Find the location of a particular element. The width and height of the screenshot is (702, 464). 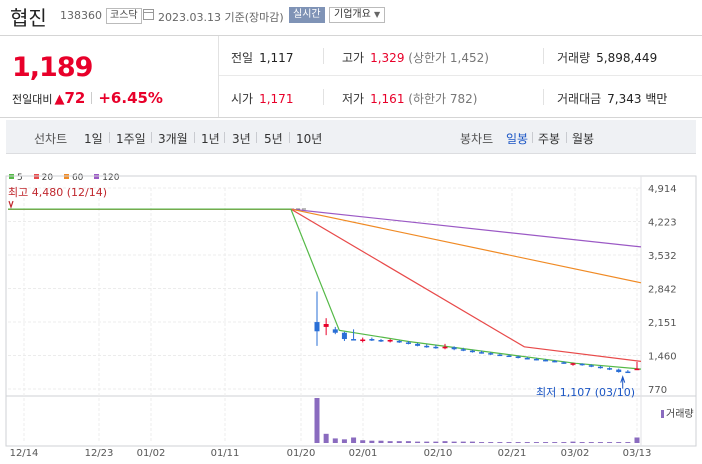

period-10y: 10년 is located at coordinates (309, 139).